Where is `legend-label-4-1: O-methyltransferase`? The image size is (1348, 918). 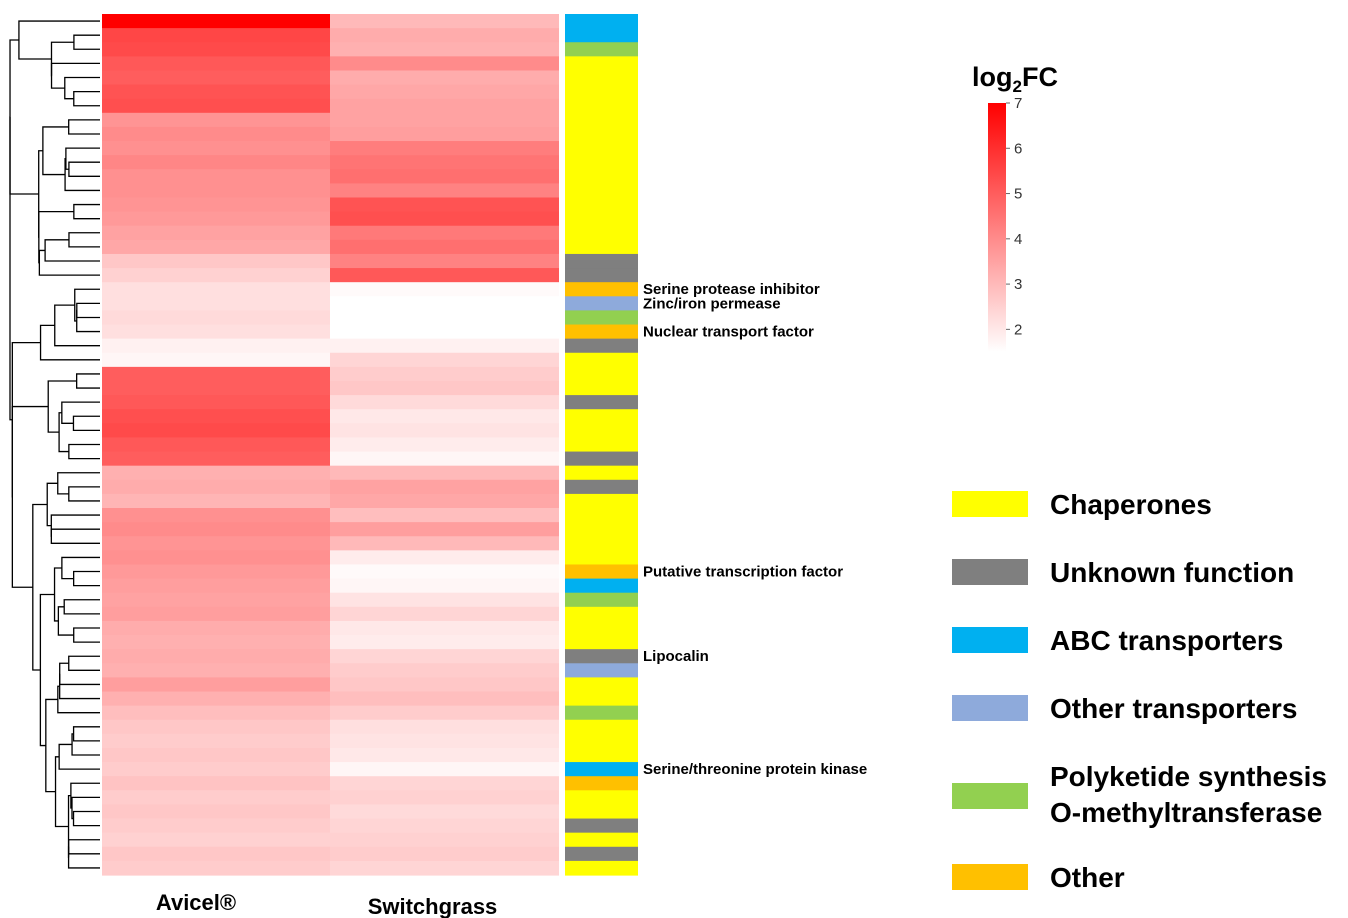
legend-label-4-1: O-methyltransferase is located at coordinates (1186, 812).